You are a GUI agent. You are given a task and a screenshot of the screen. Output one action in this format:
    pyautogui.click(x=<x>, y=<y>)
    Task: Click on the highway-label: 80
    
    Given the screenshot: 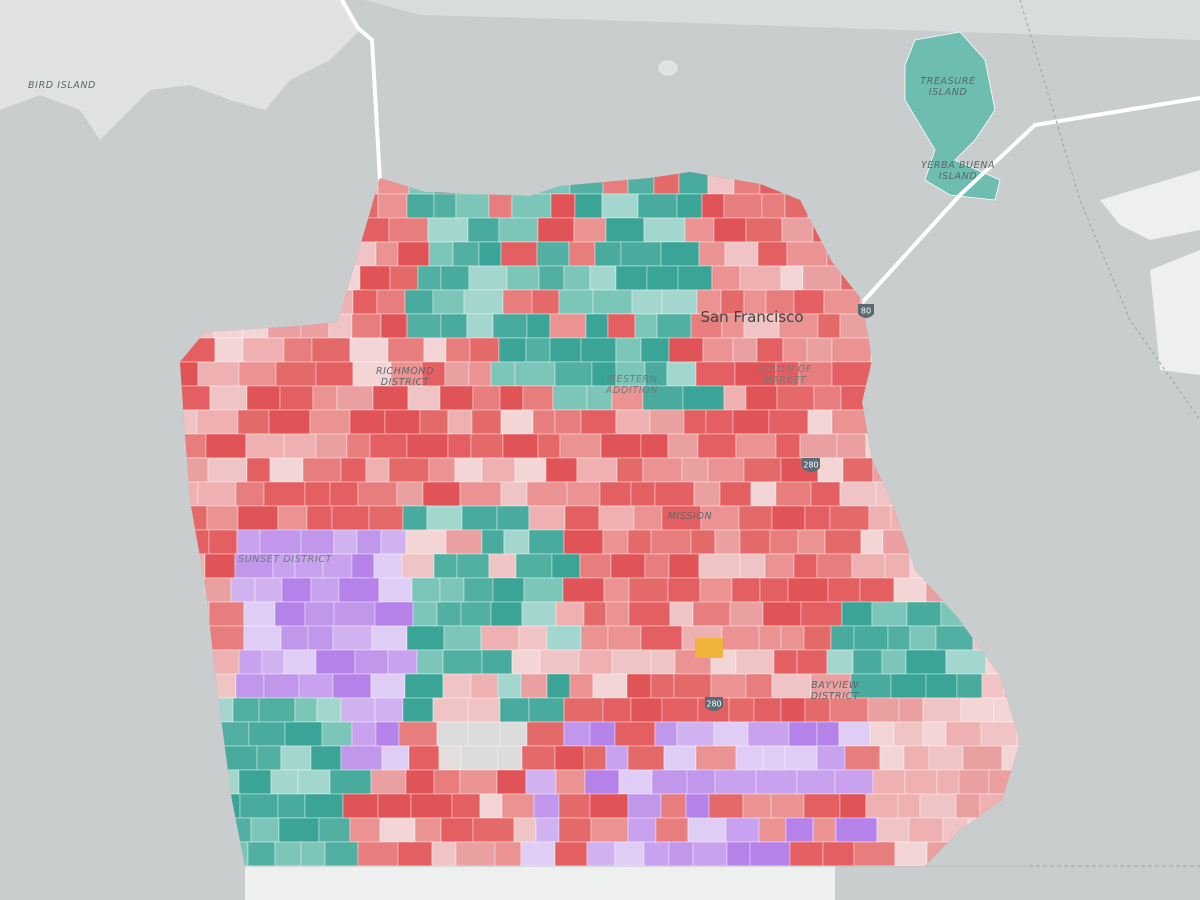 What is the action you would take?
    pyautogui.click(x=866, y=311)
    